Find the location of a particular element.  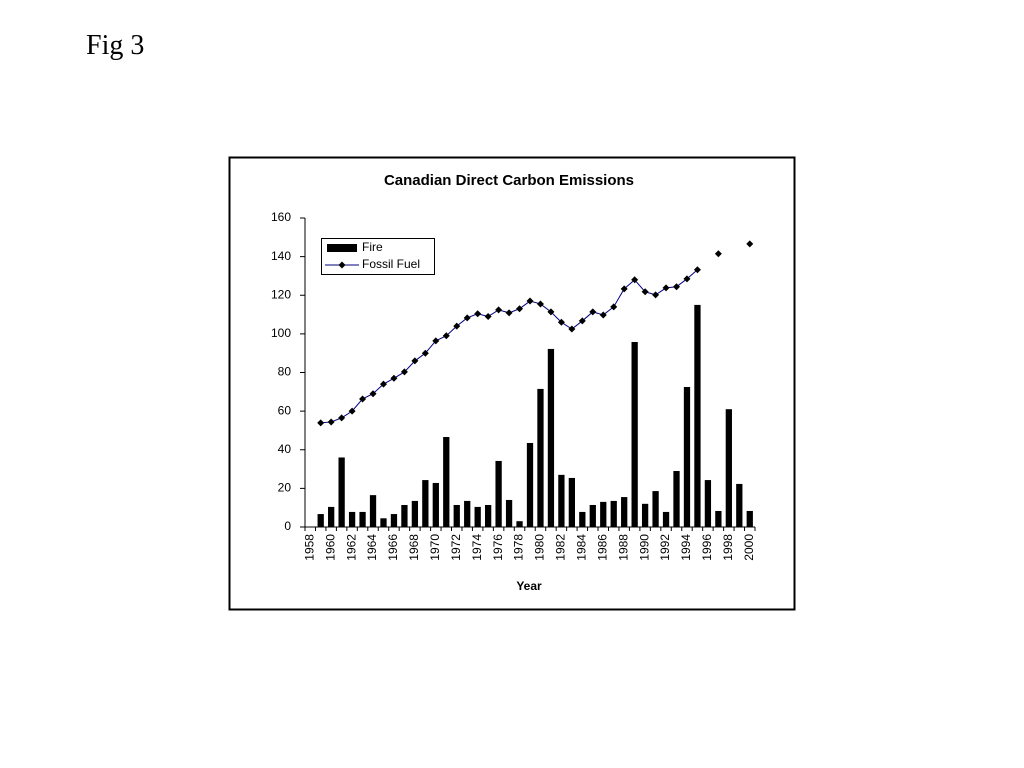

x-tick-label: 1960 is located at coordinates (330, 547).